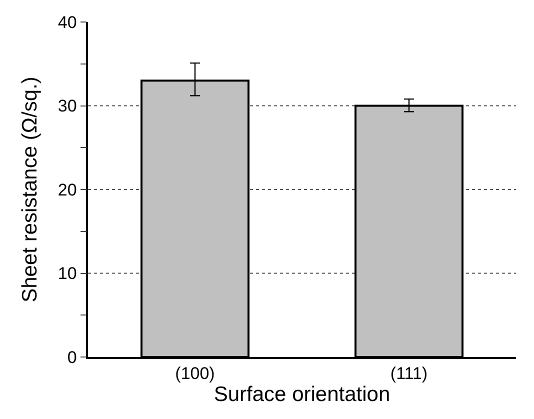 This screenshot has height=419, width=534. What do you see at coordinates (67, 106) in the screenshot?
I see `y-tick-label: 30` at bounding box center [67, 106].